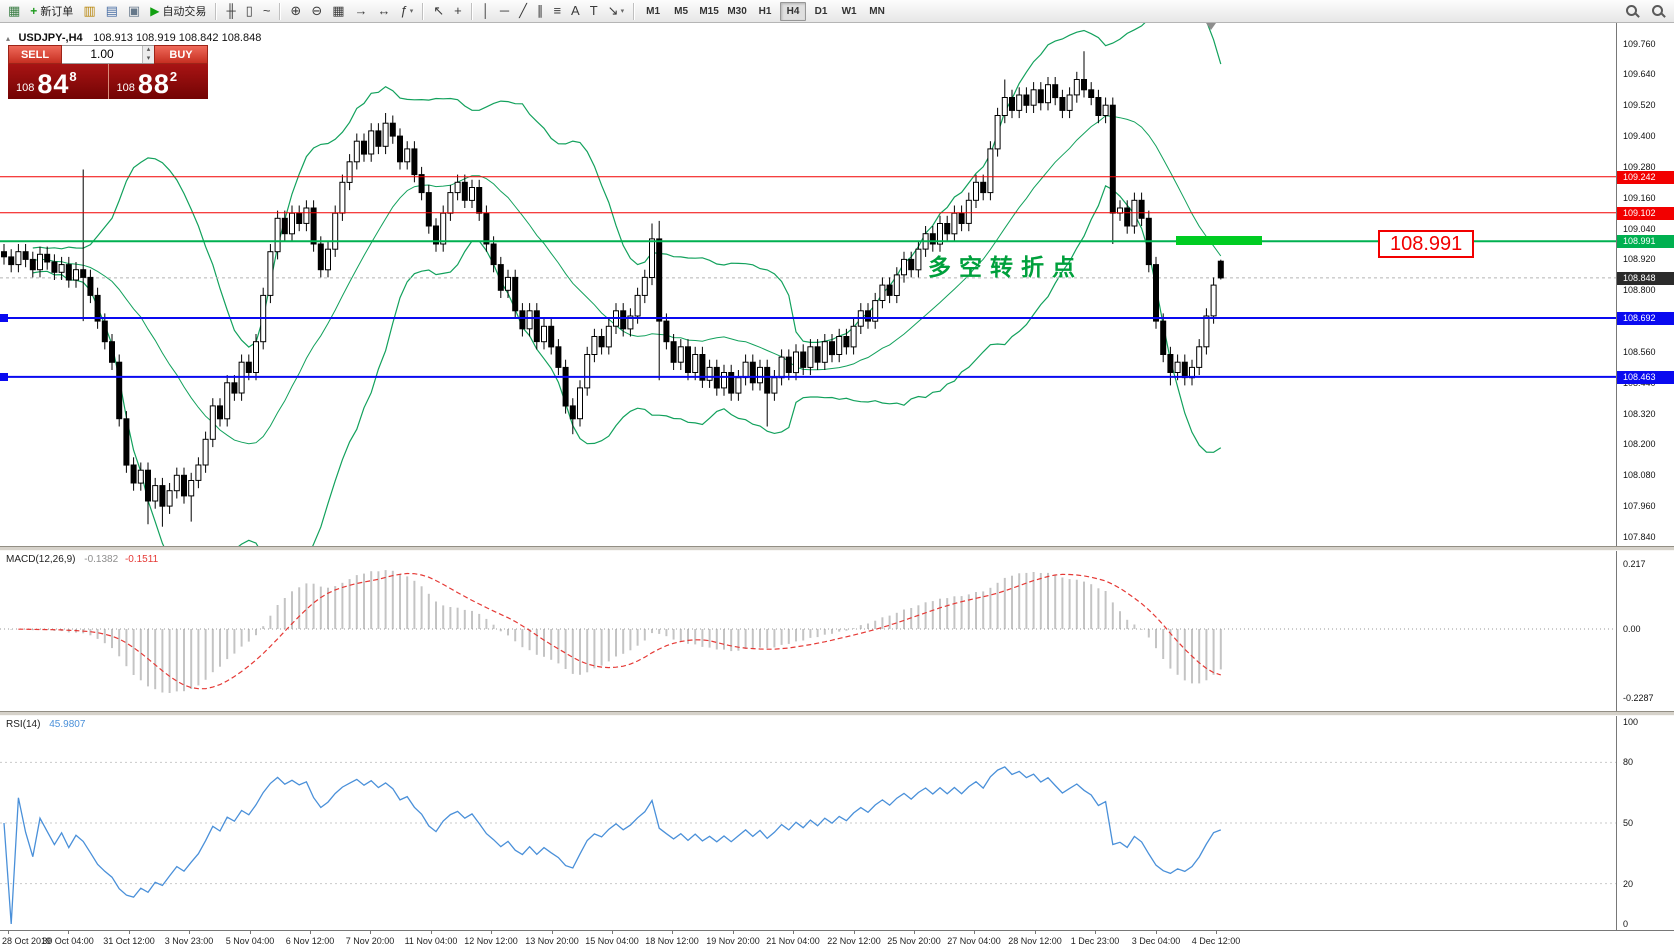 This screenshot has width=1674, height=949. What do you see at coordinates (854, 941) in the screenshot?
I see `time-axis-label: 22 Nov 12:00` at bounding box center [854, 941].